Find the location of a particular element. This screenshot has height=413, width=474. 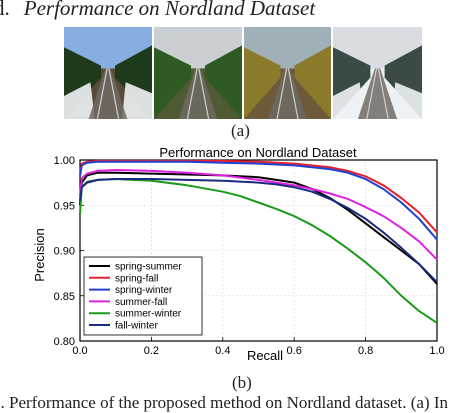

x-axis-label: Recall is located at coordinates (265, 355).